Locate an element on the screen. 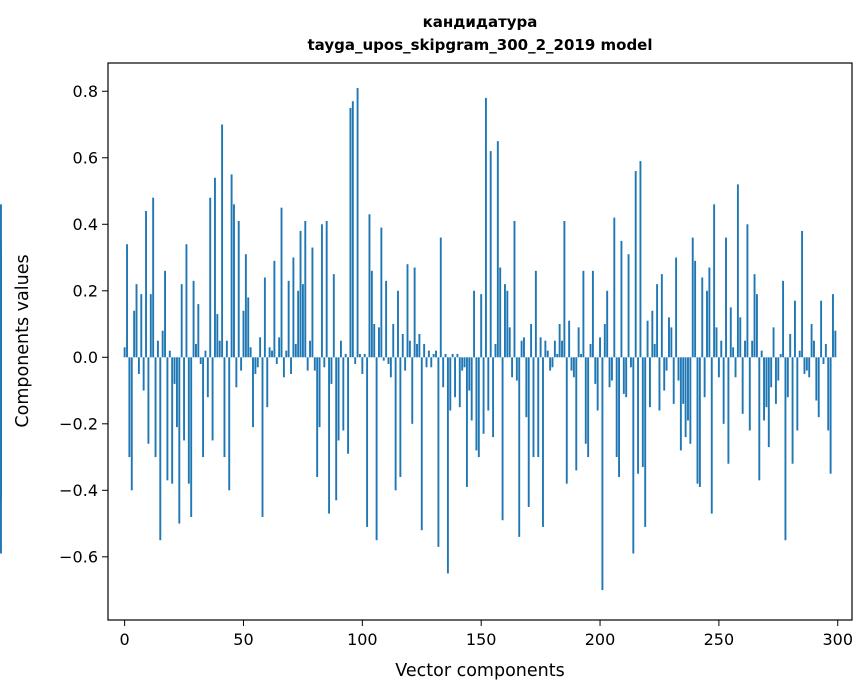 The image size is (867, 696). y-tick-label: 0.4 is located at coordinates (85, 224).